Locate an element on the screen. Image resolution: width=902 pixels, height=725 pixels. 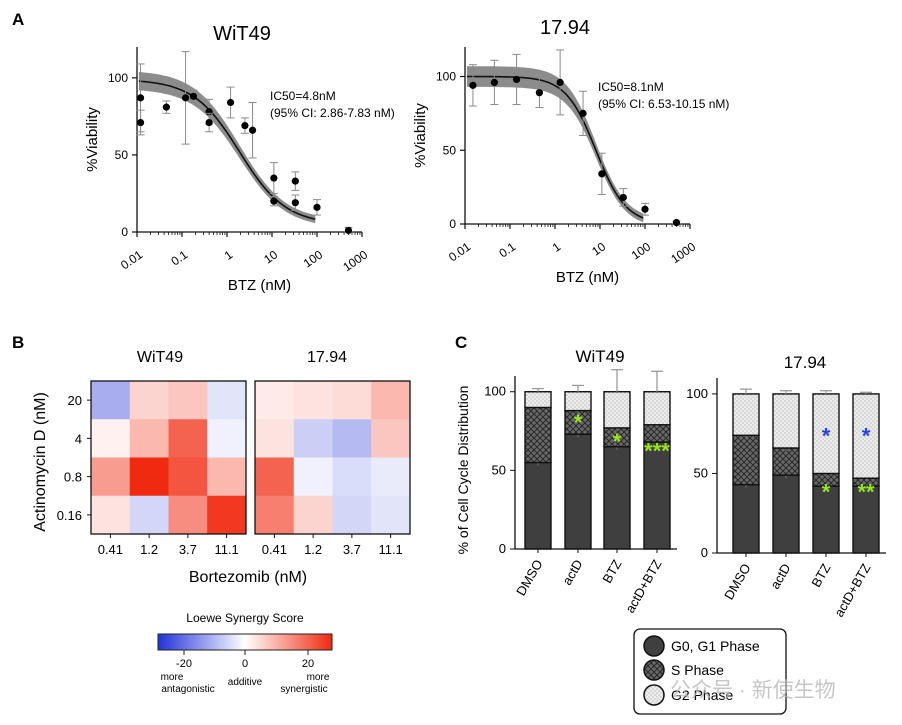
synergy-heatmap-1794: 0.41 1.2 3.7 11.1 17.94 is located at coordinates (332, 453).